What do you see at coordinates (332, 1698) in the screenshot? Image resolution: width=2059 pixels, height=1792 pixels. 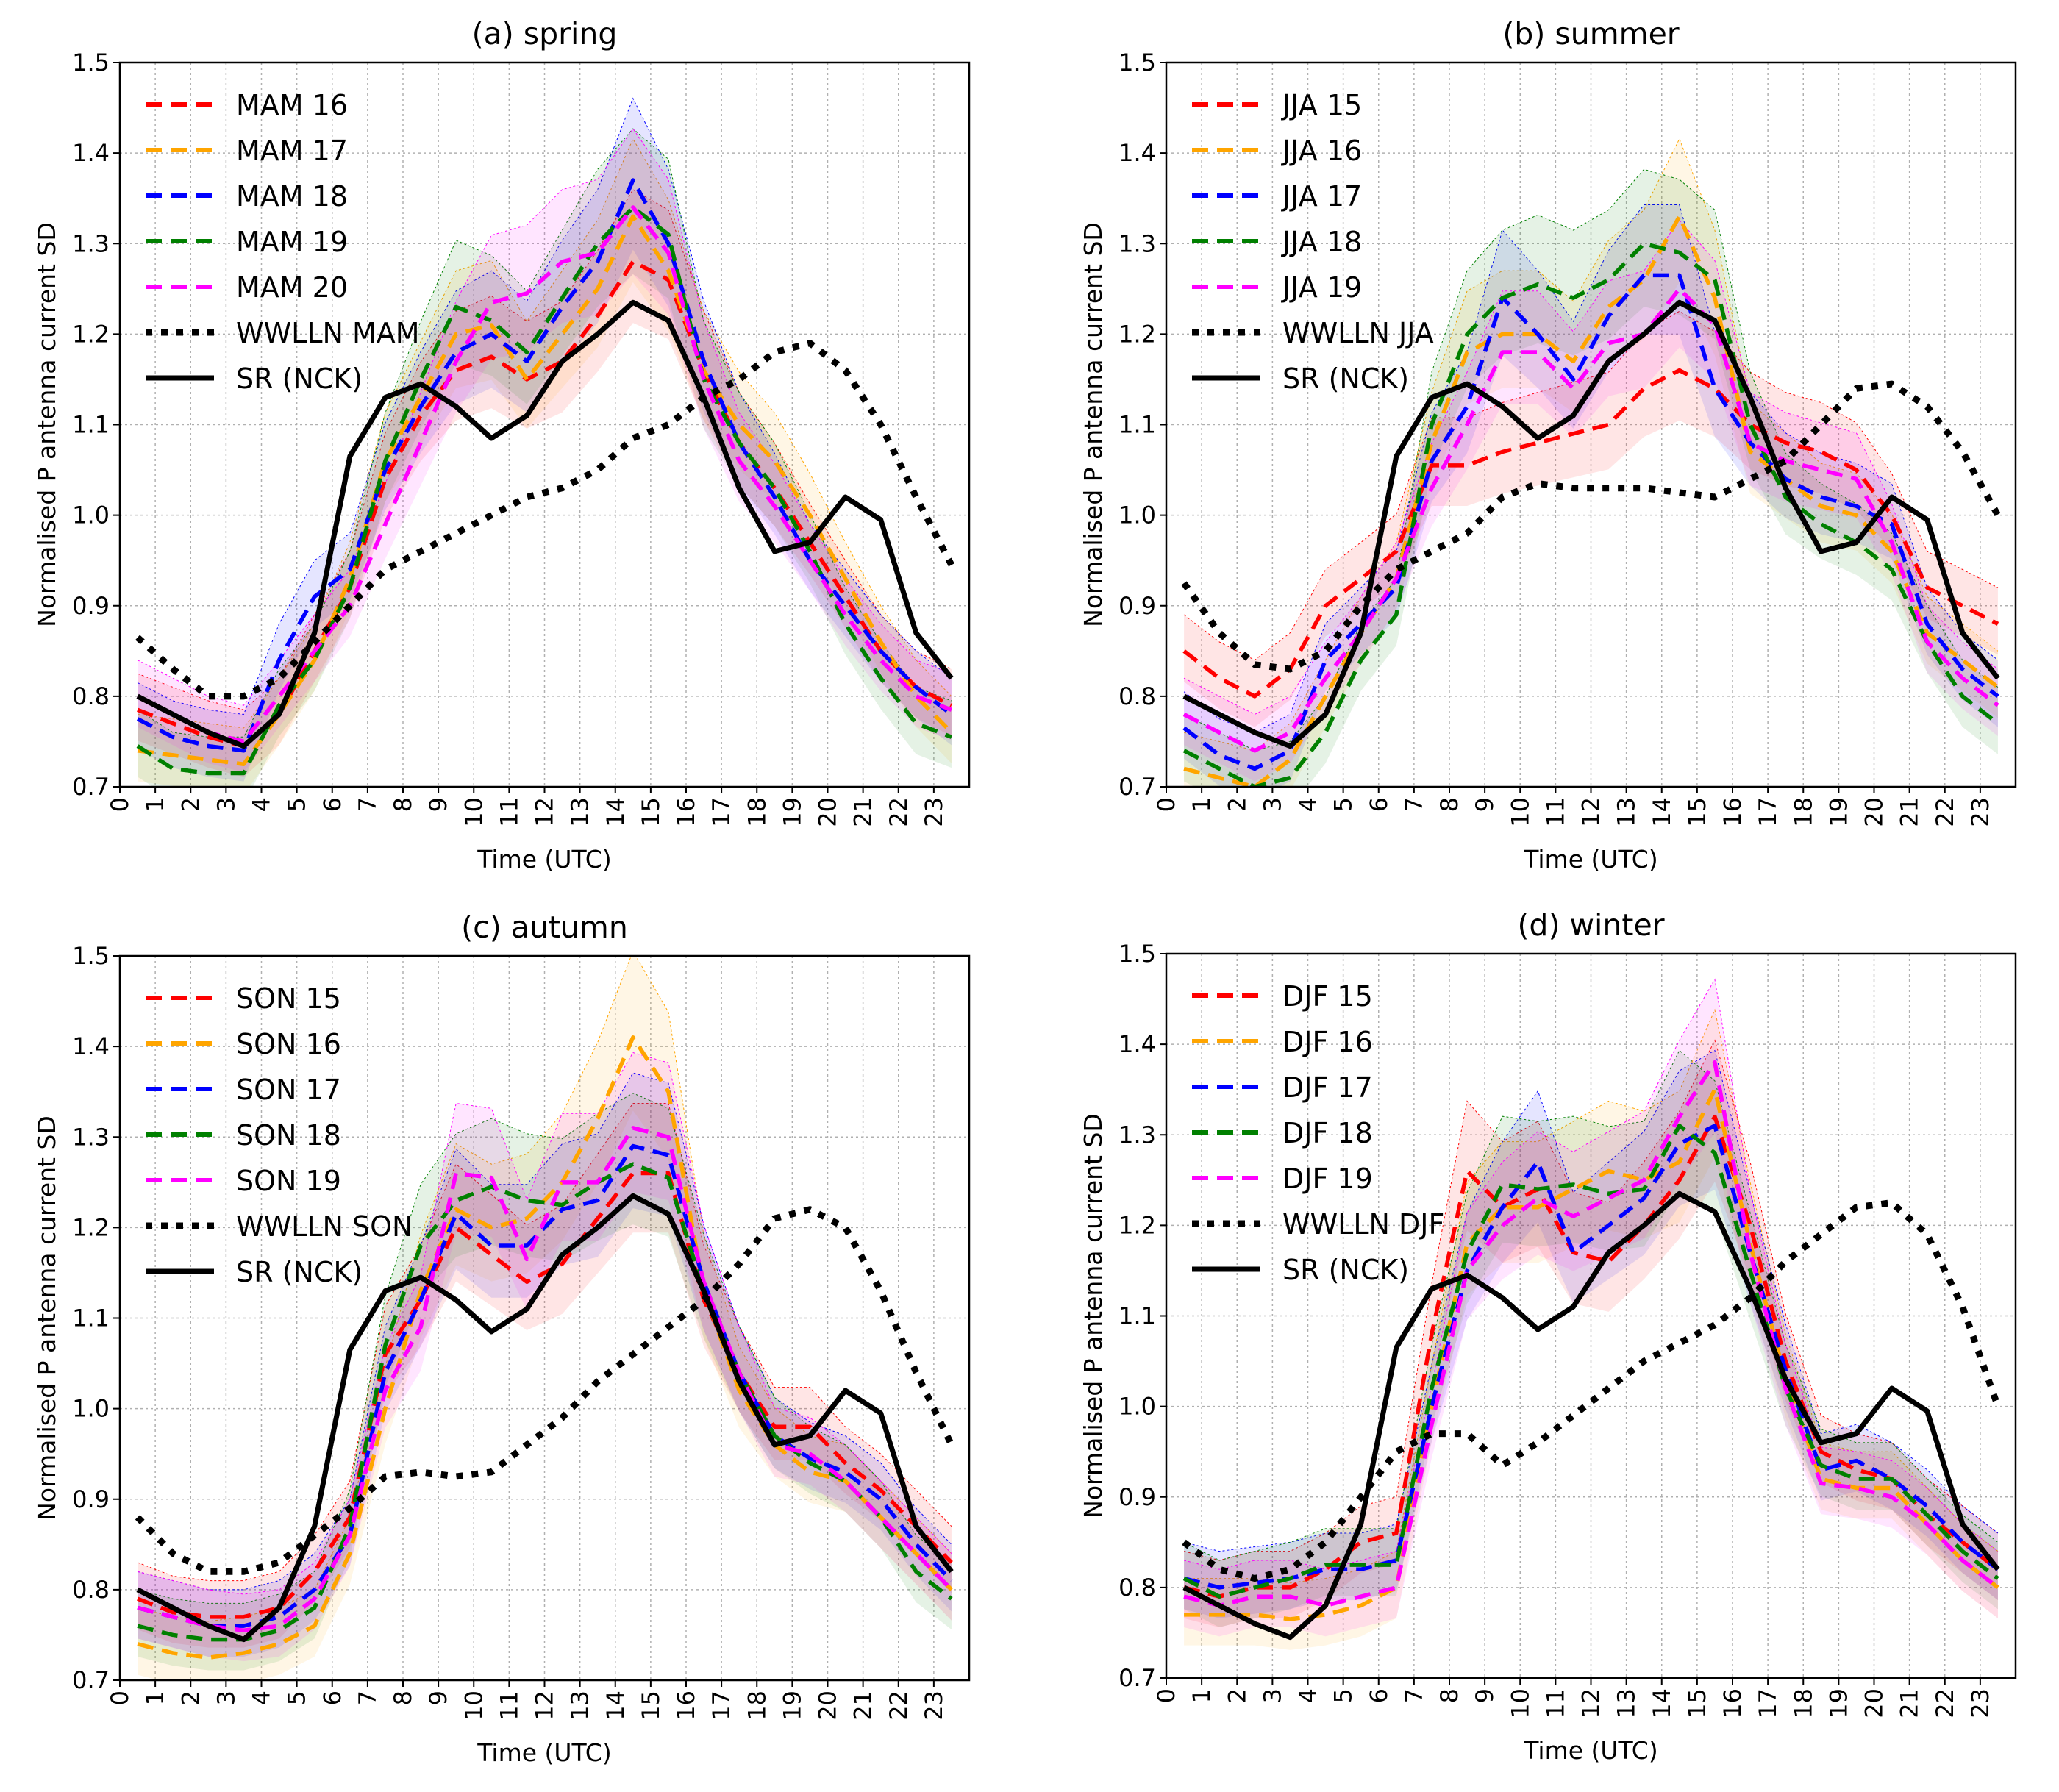 I see `x-tick-label: 6` at bounding box center [332, 1698].